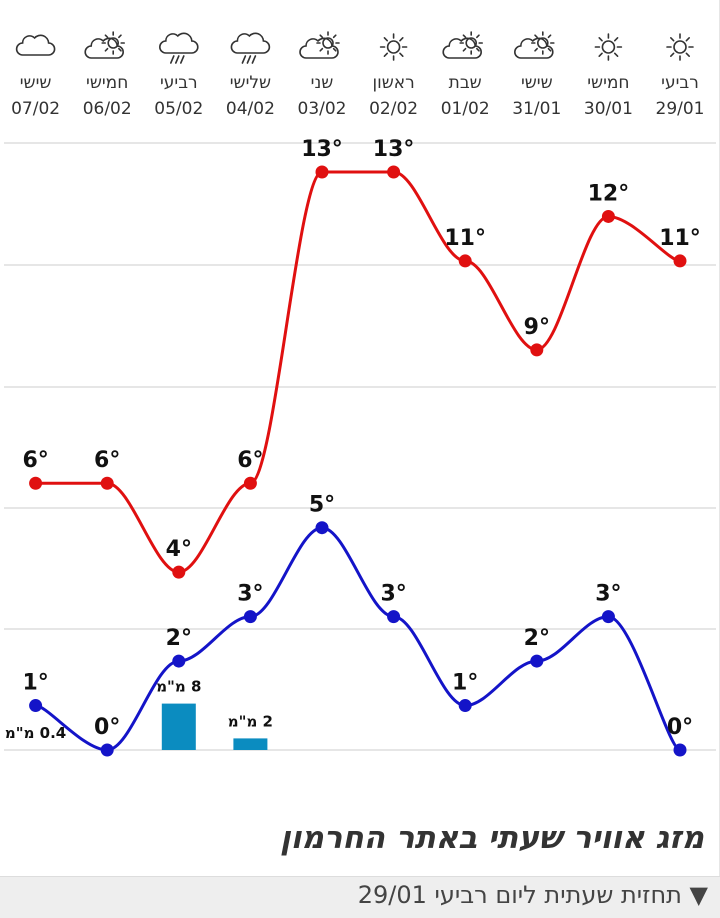 Image resolution: width=720 pixels, height=918 pixels. I want to click on hourly-forecast-bar: ▼ תחזית שעתית ליום רביעי 29/01, so click(360, 897).